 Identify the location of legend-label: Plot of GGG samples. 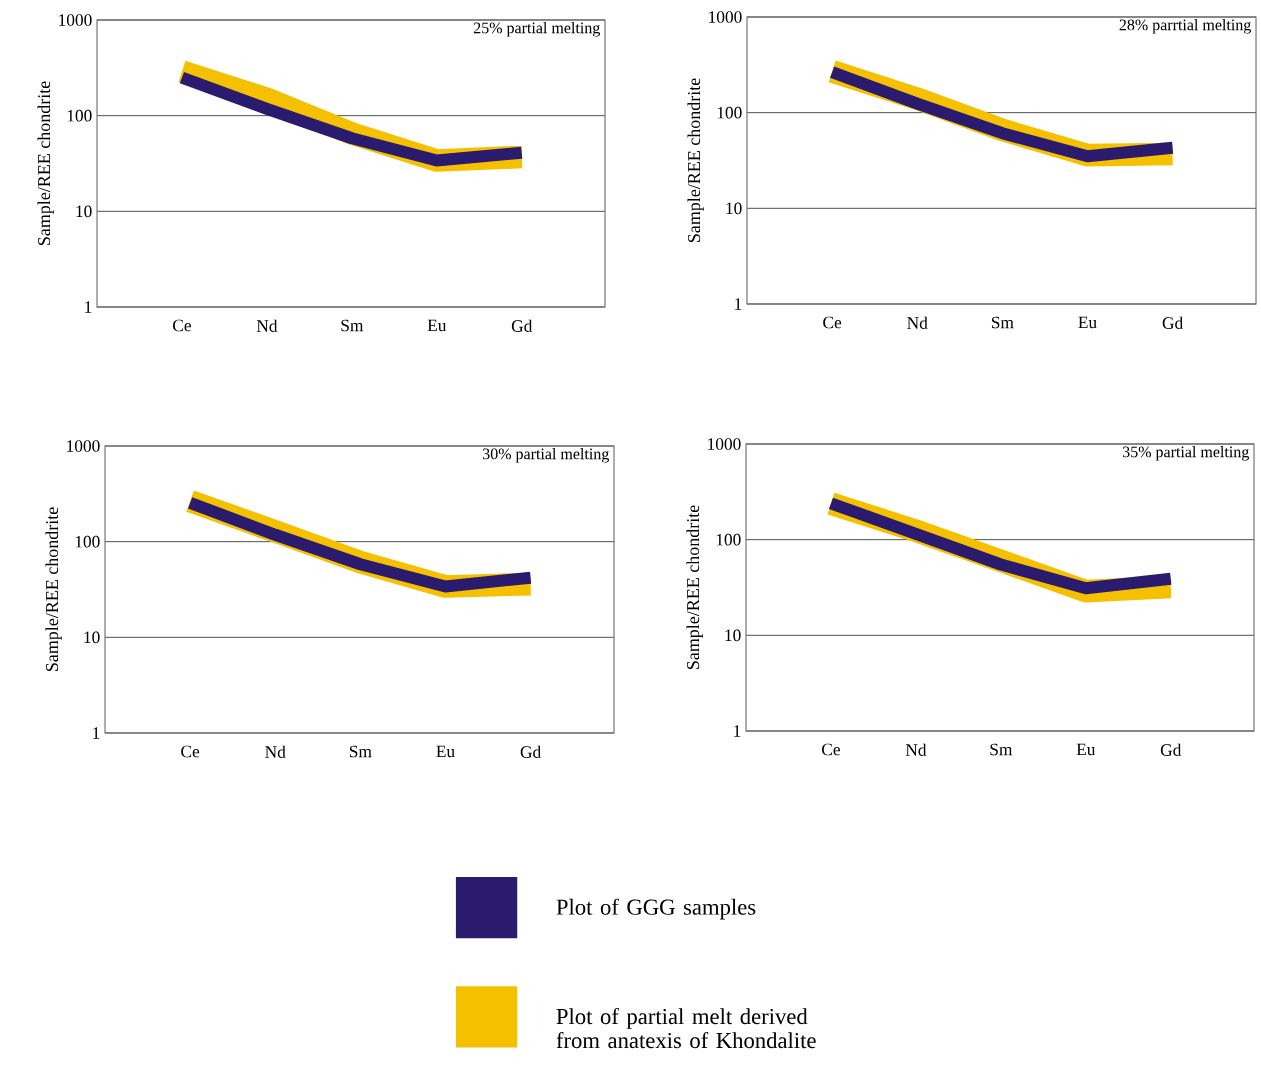
(656, 909).